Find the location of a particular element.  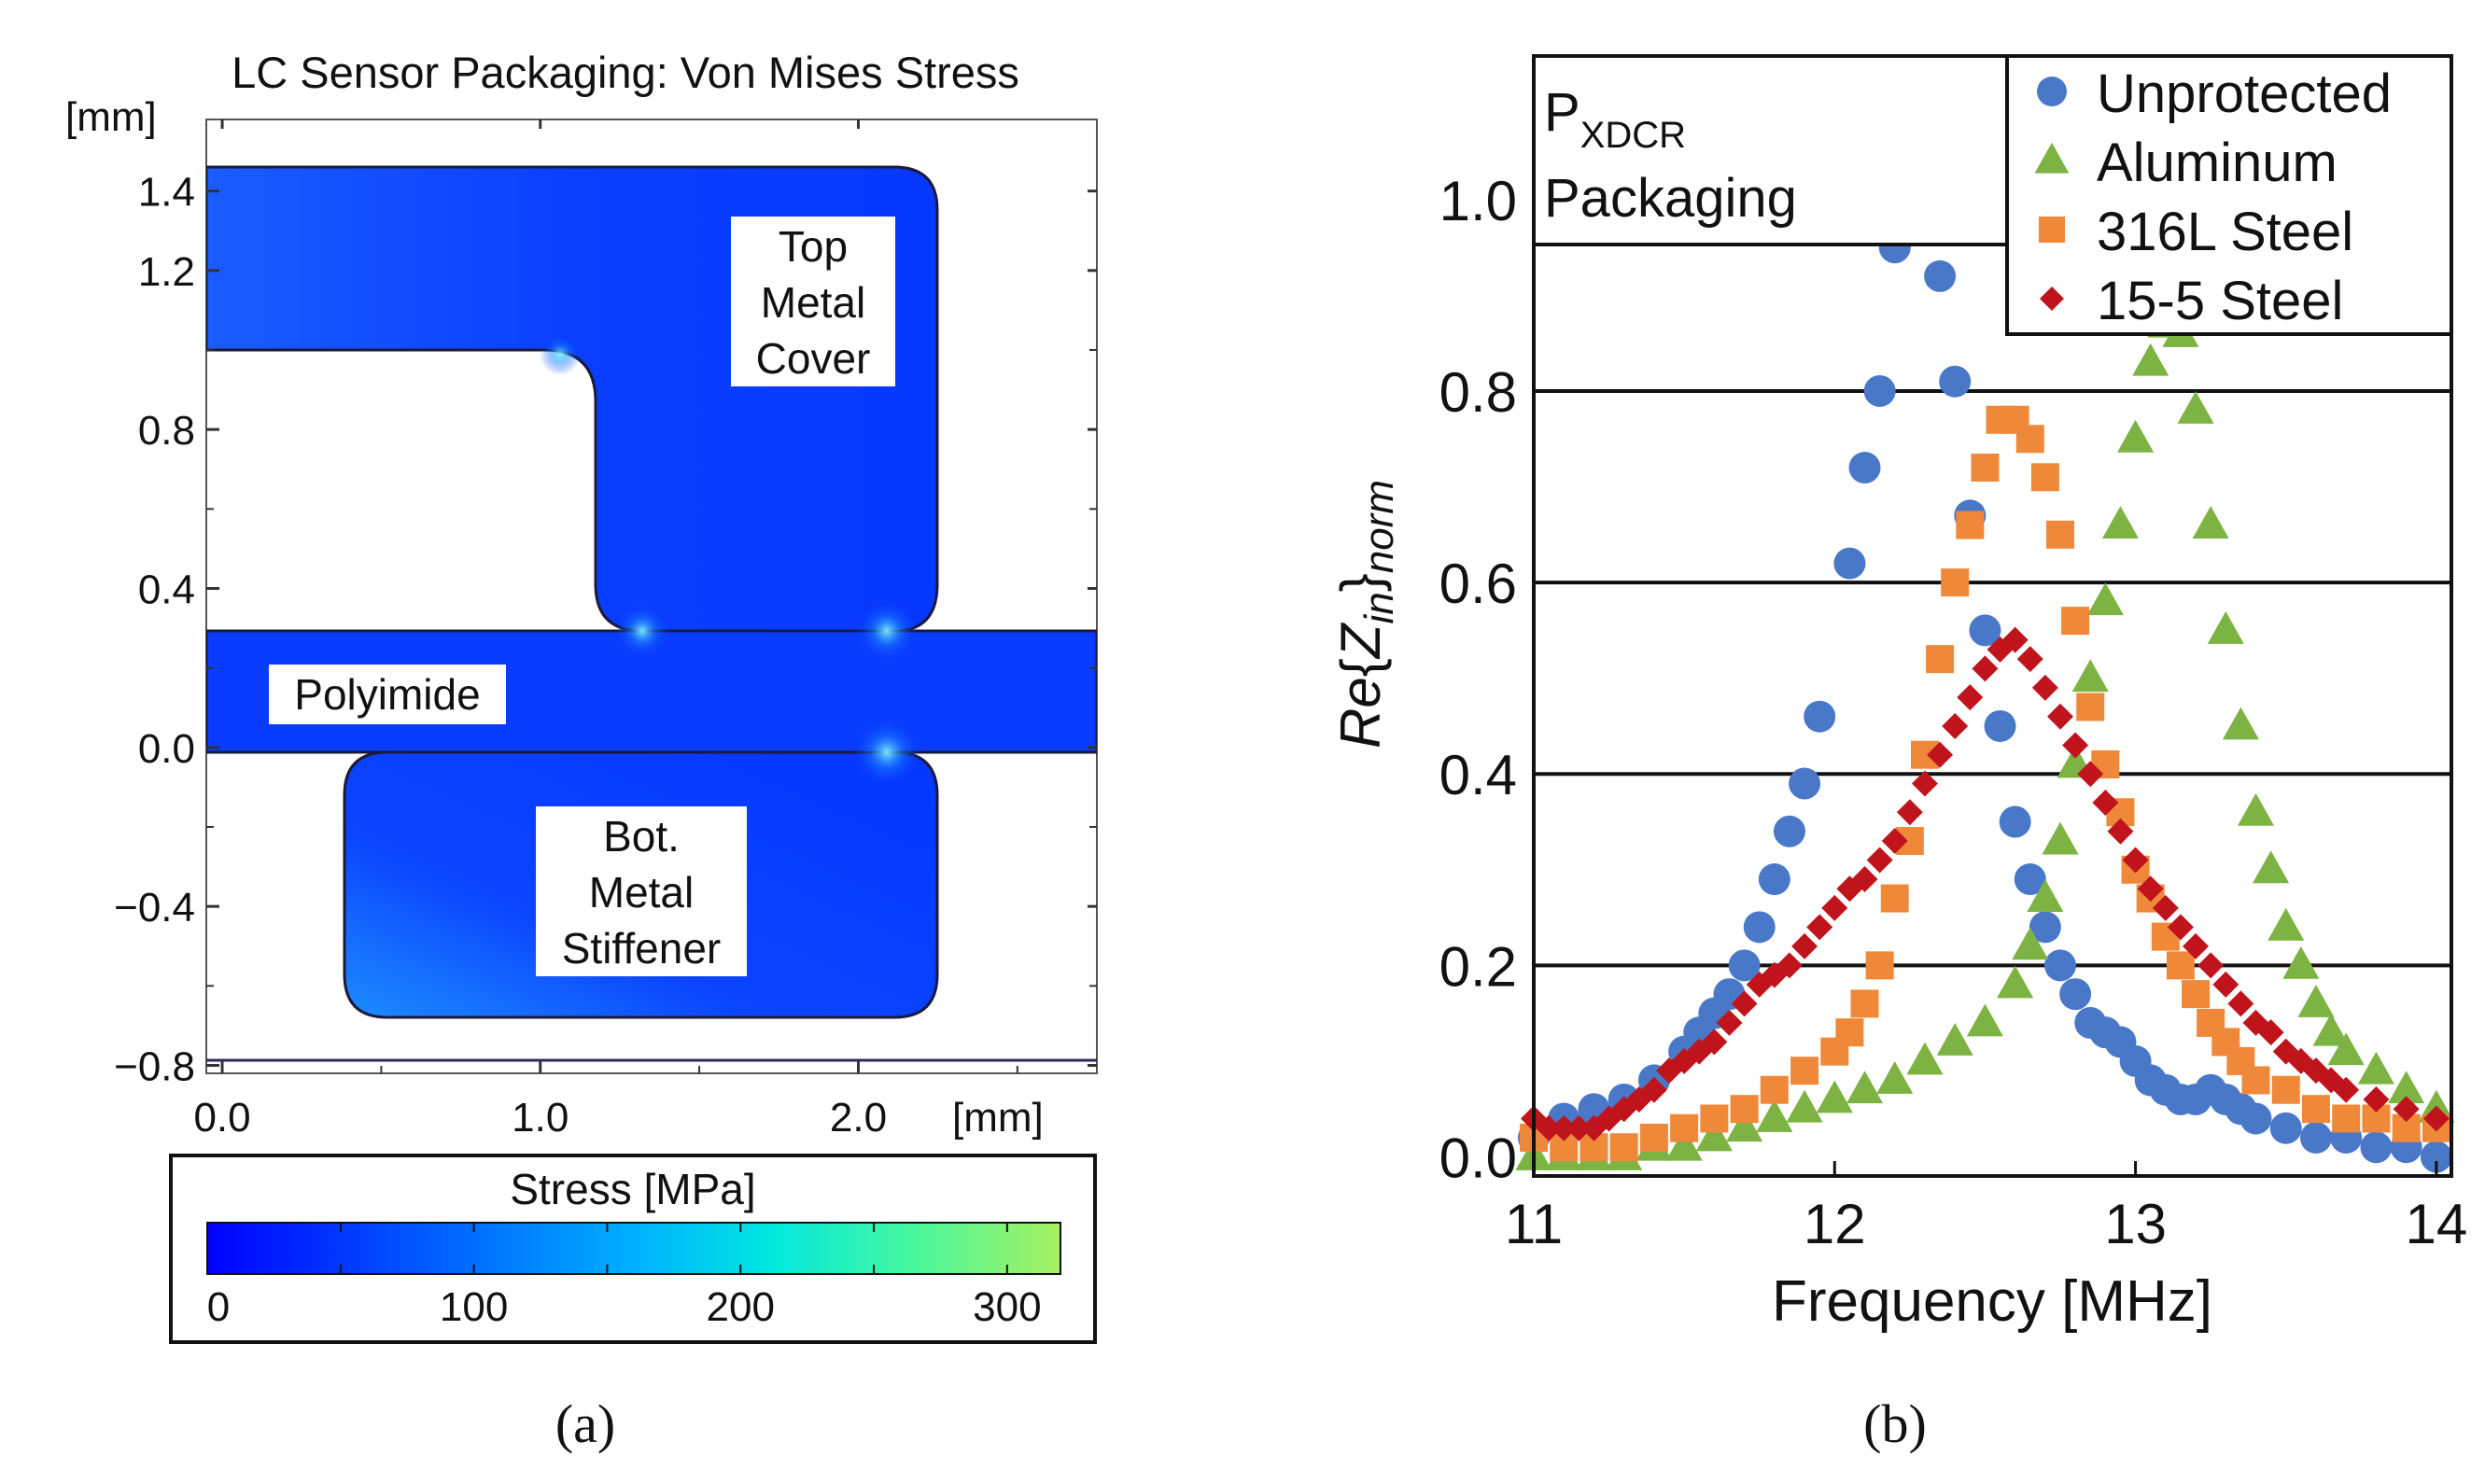

colorbar-gradient-bar is located at coordinates (633, 1248).